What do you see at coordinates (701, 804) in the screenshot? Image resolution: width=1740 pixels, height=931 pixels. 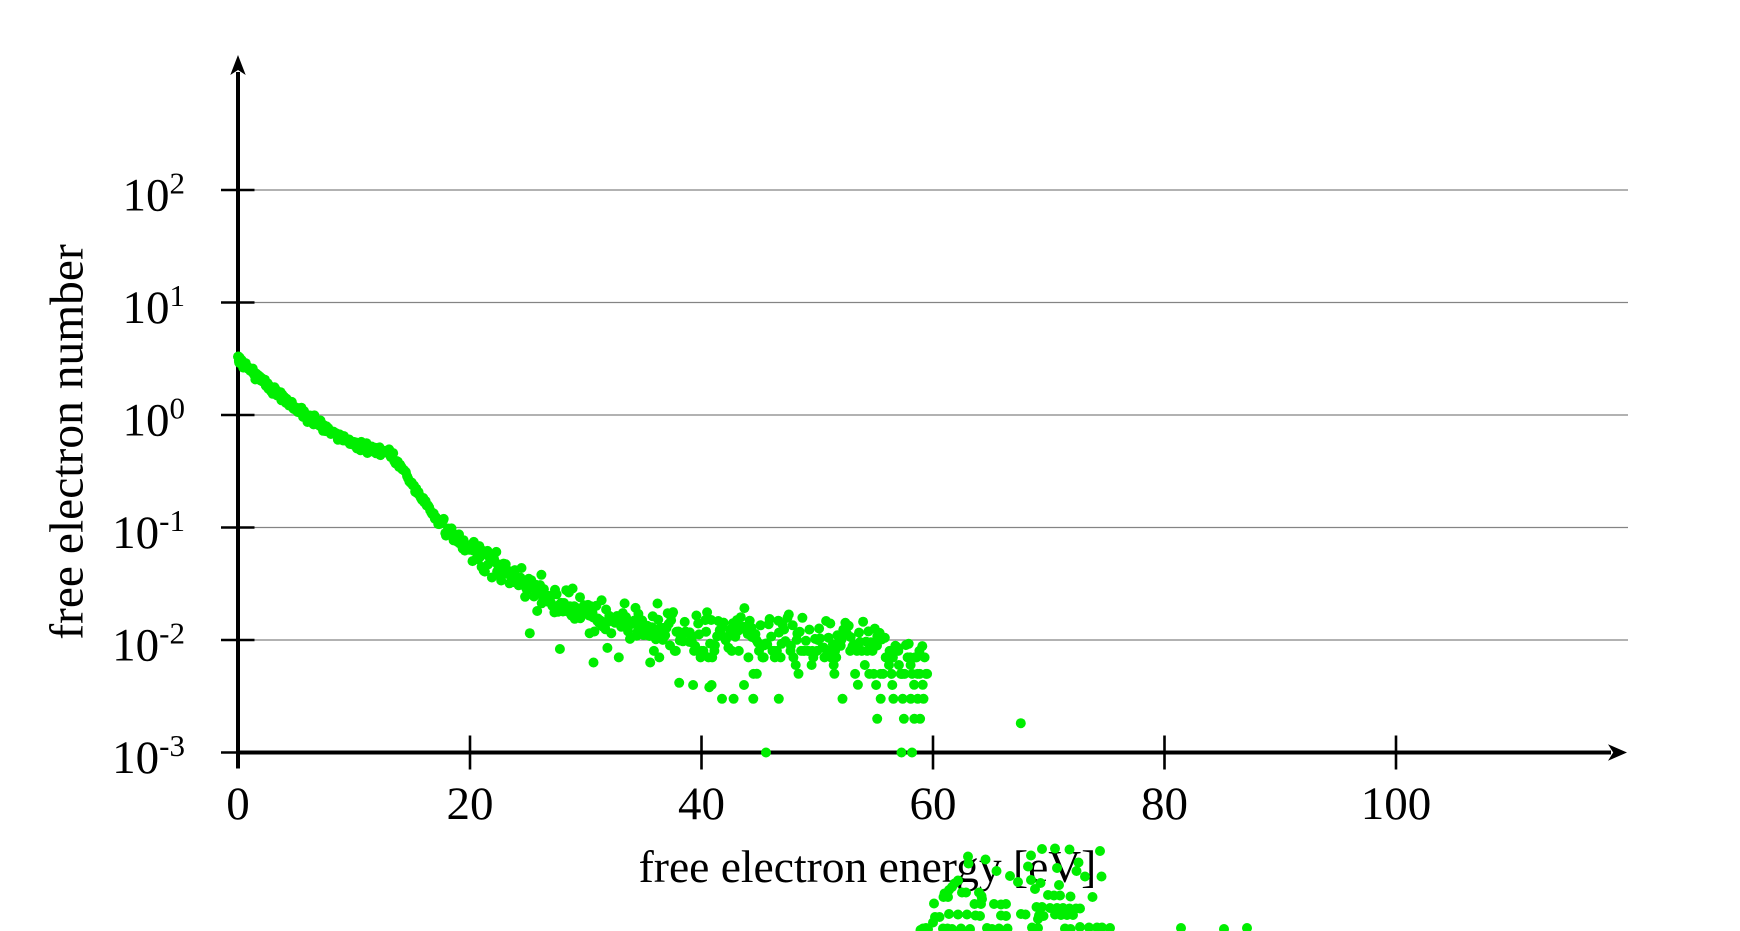 I see `svg-text: 40` at bounding box center [701, 804].